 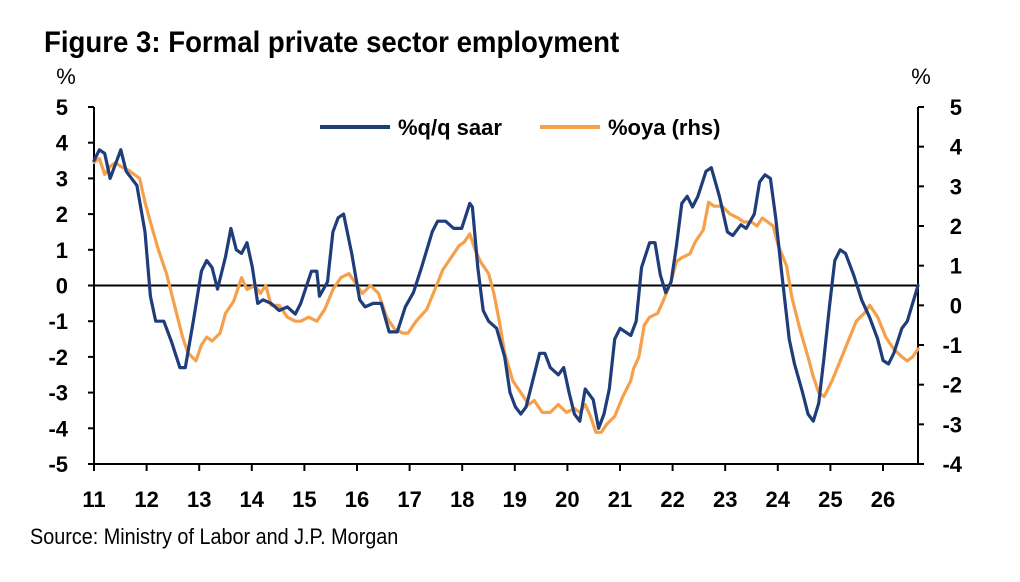 I want to click on legend-label: %q/q saar, so click(x=450, y=127).